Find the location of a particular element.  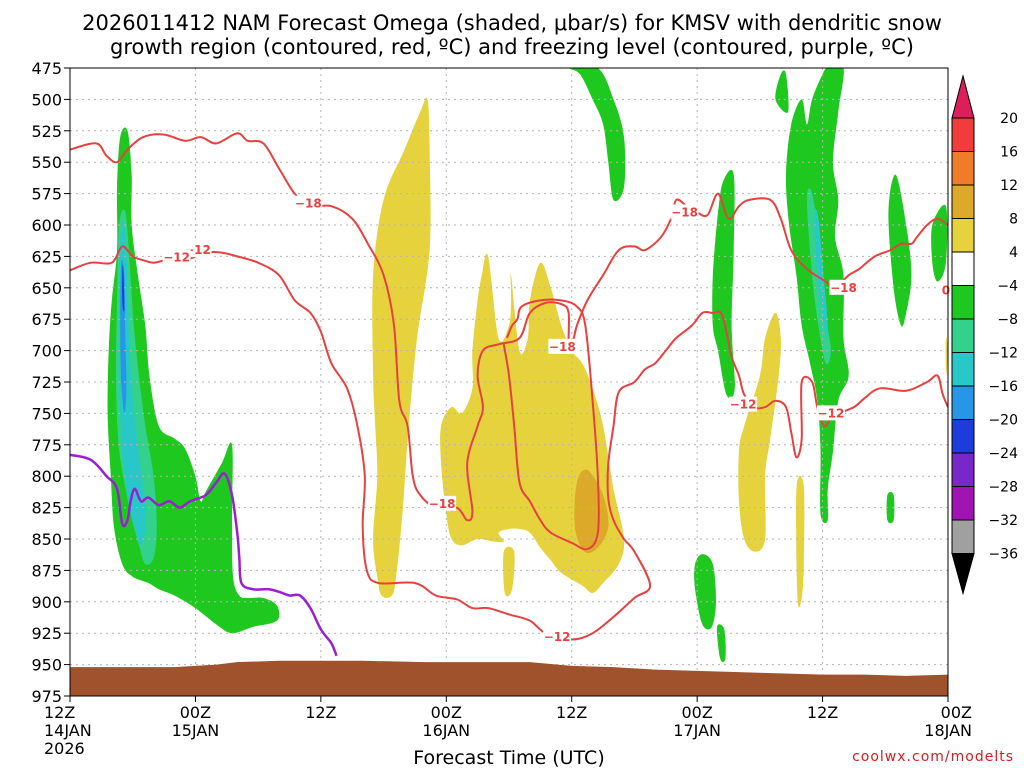

ytick-label-650: 650 is located at coordinates (46, 288).